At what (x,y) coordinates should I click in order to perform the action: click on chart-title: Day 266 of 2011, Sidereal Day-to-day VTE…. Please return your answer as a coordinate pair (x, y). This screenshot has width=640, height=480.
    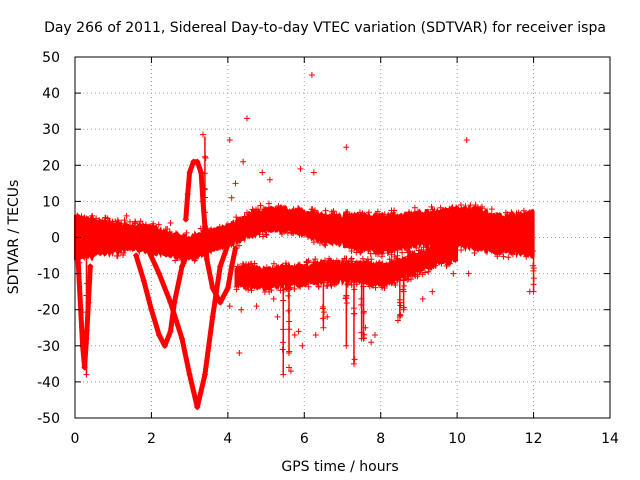
    Looking at the image, I should click on (325, 28).